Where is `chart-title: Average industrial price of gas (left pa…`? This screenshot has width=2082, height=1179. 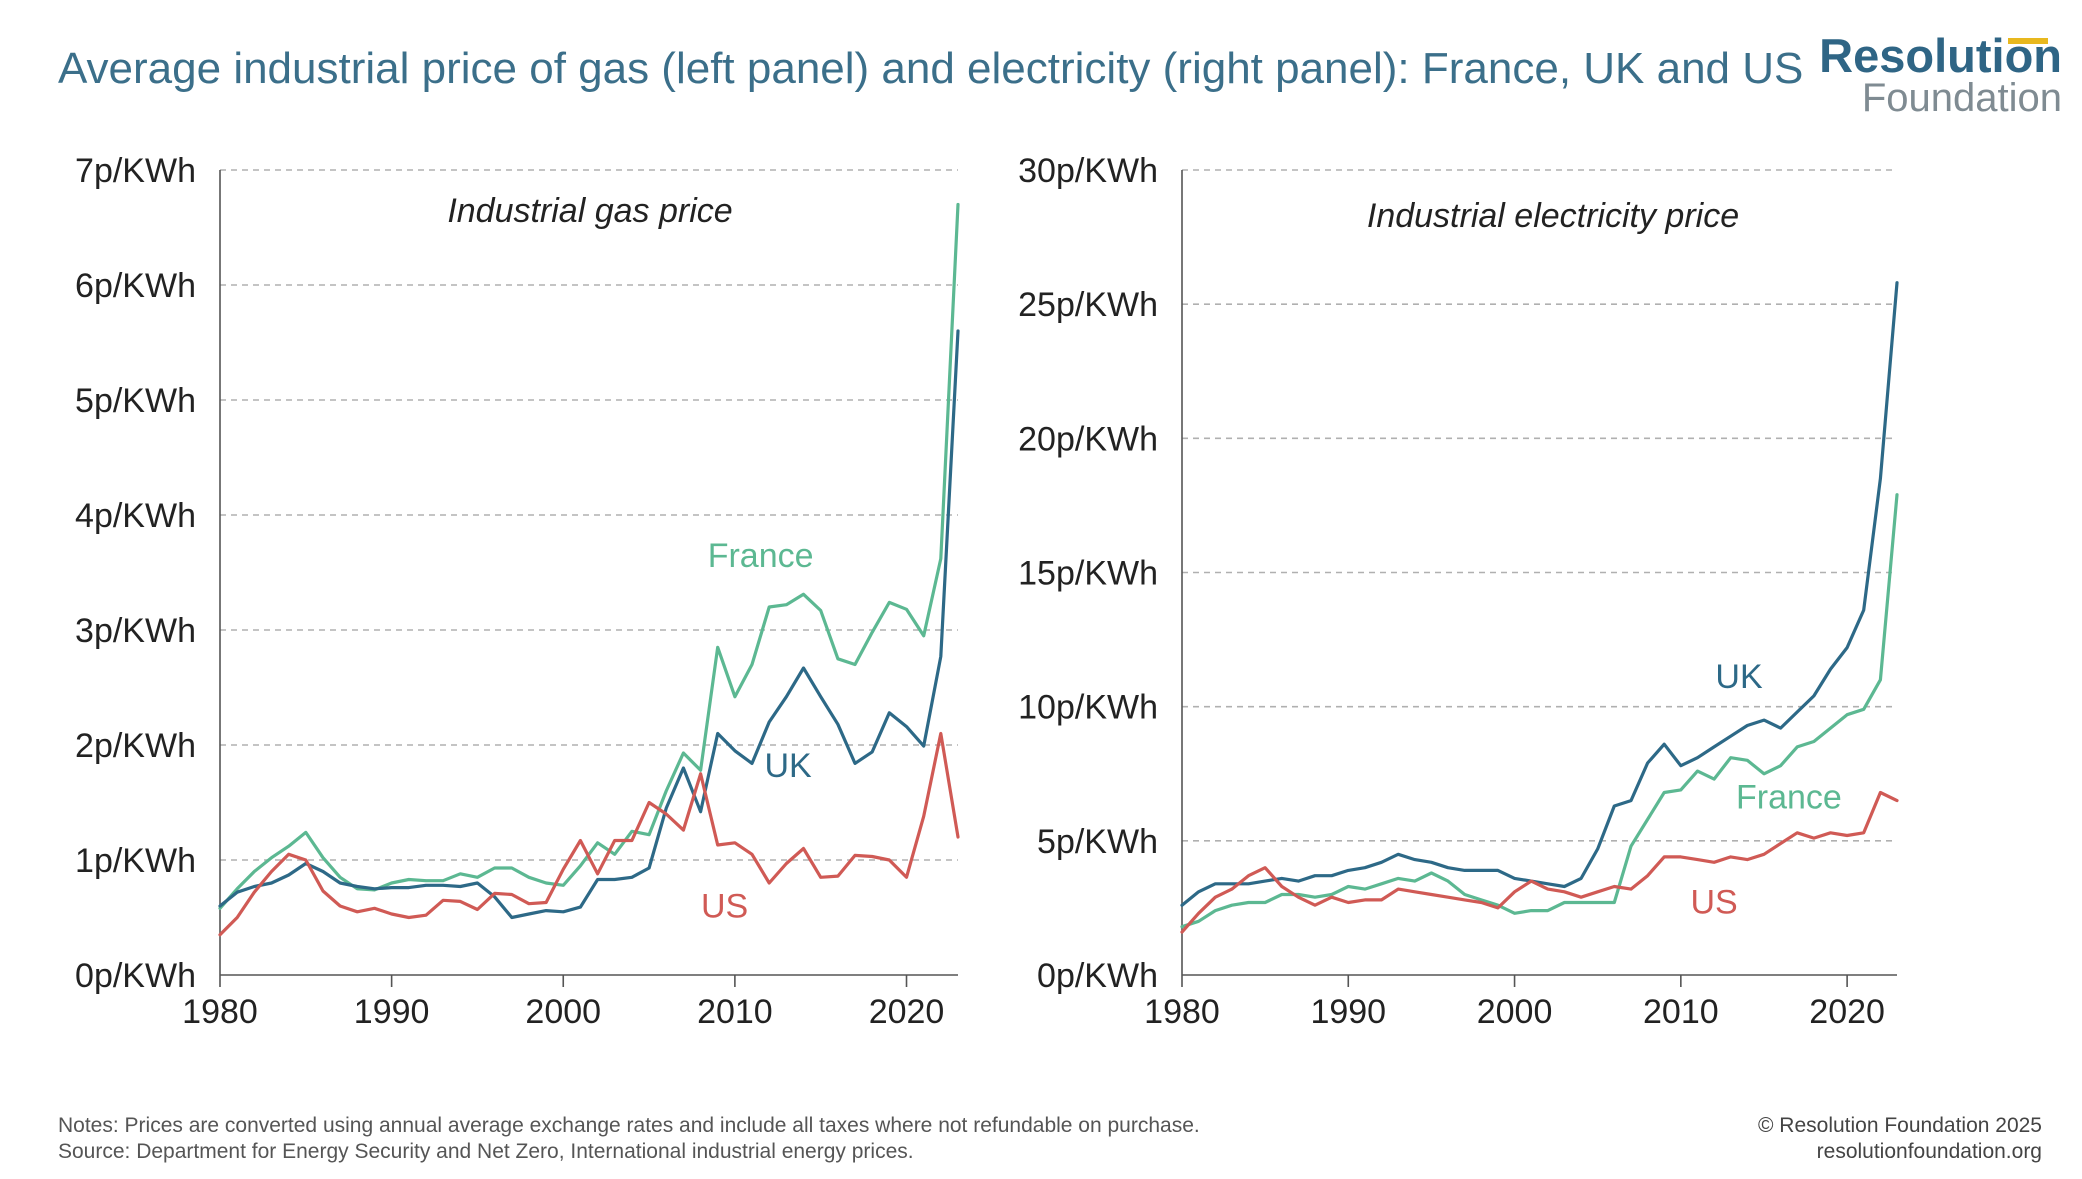
chart-title: Average industrial price of gas (left pa… is located at coordinates (931, 68).